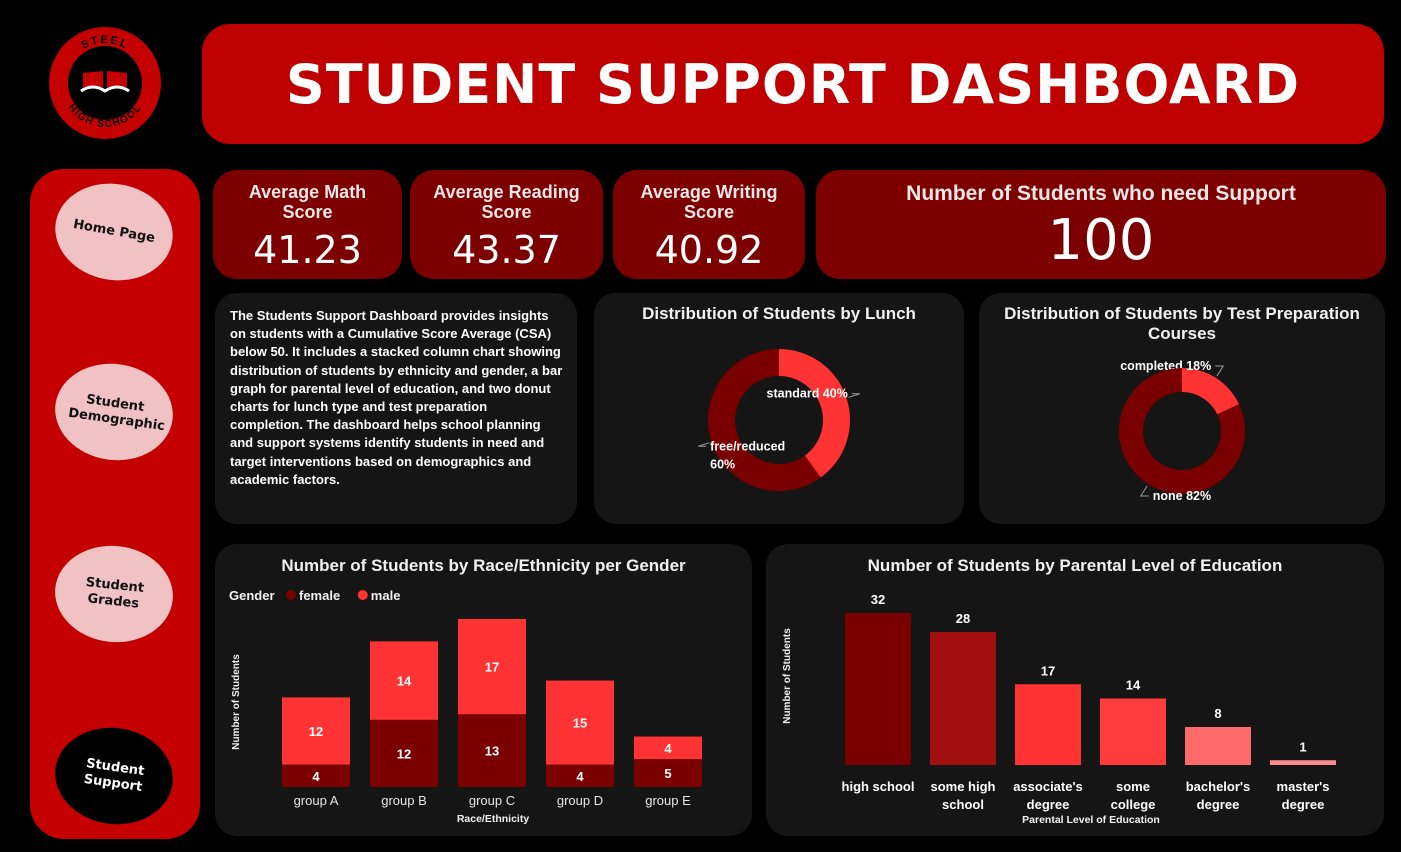  Describe the element at coordinates (307, 250) in the screenshot. I see `kpi-value: 41.23` at that location.